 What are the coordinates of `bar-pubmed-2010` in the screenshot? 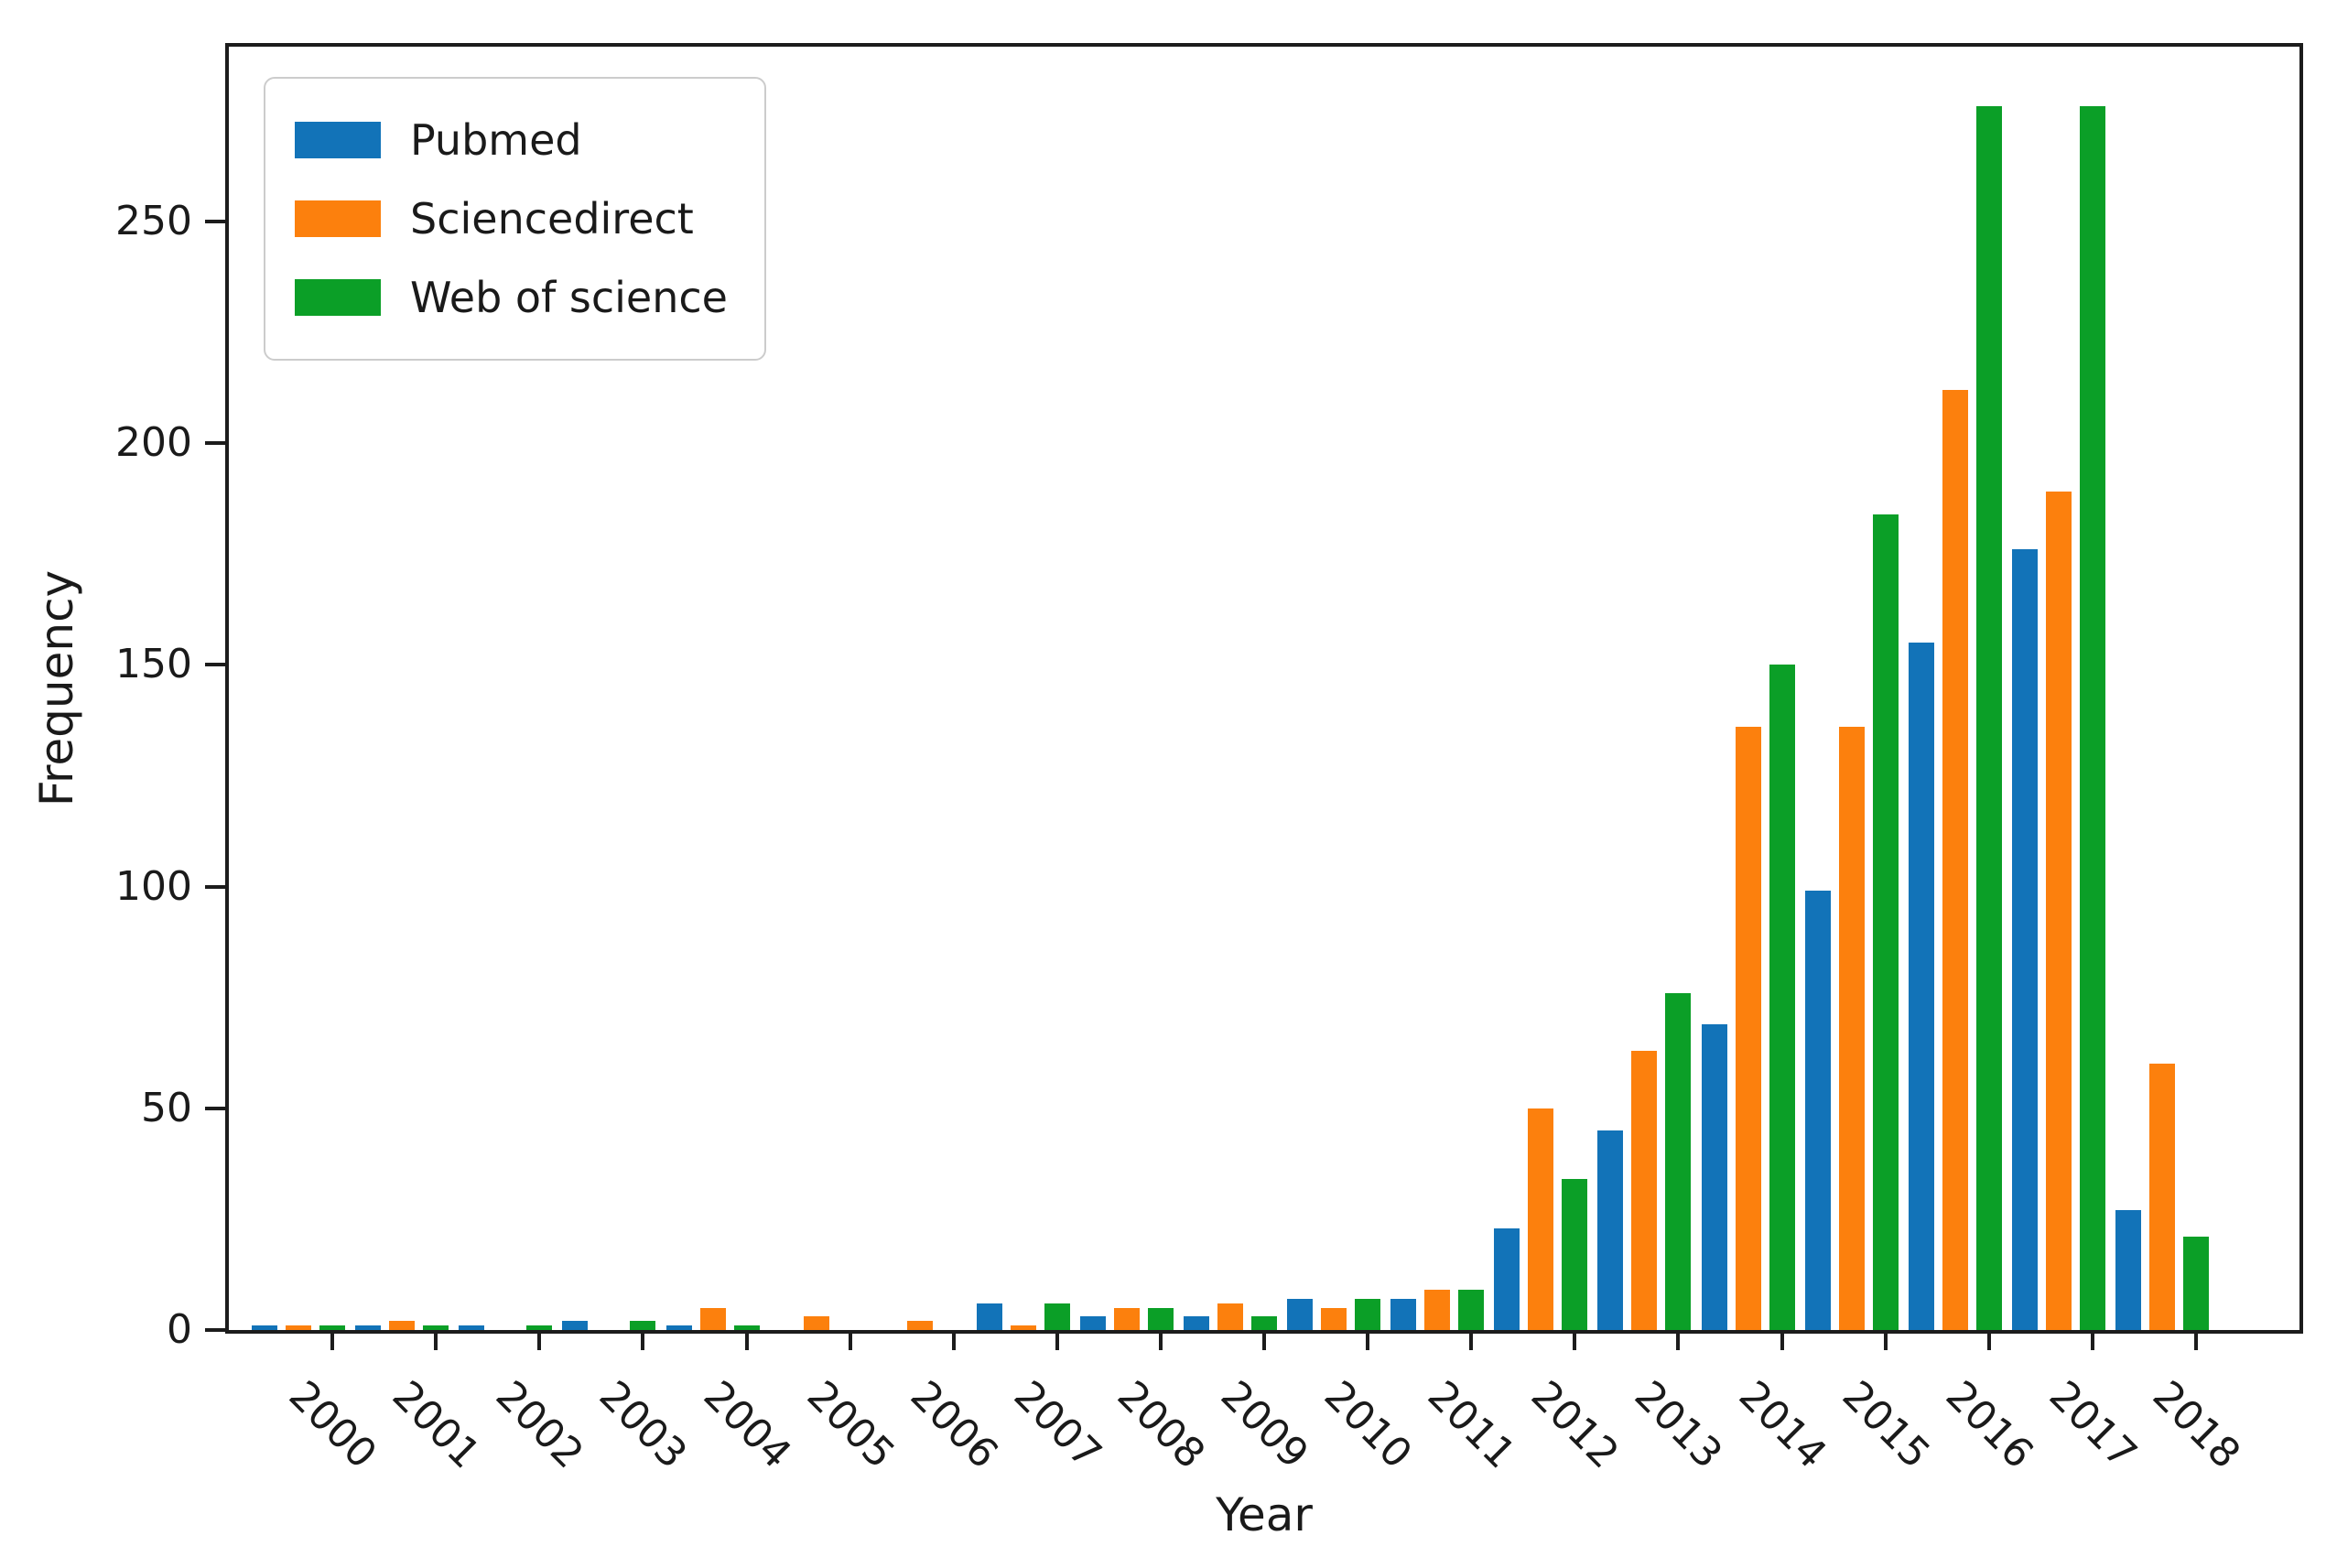 It's located at (1300, 1314).